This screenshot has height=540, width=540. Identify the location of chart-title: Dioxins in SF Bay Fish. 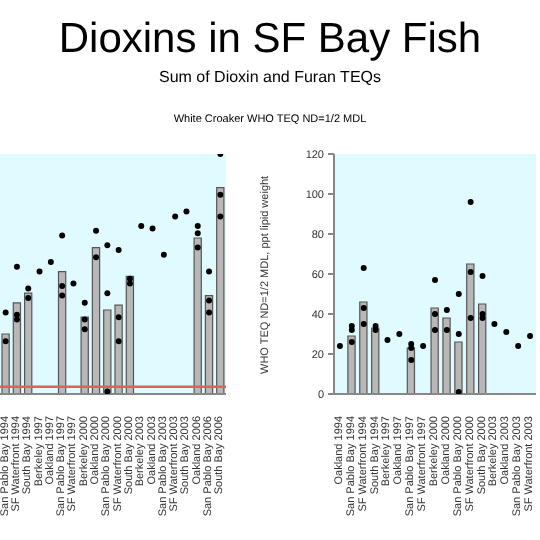
(270, 40).